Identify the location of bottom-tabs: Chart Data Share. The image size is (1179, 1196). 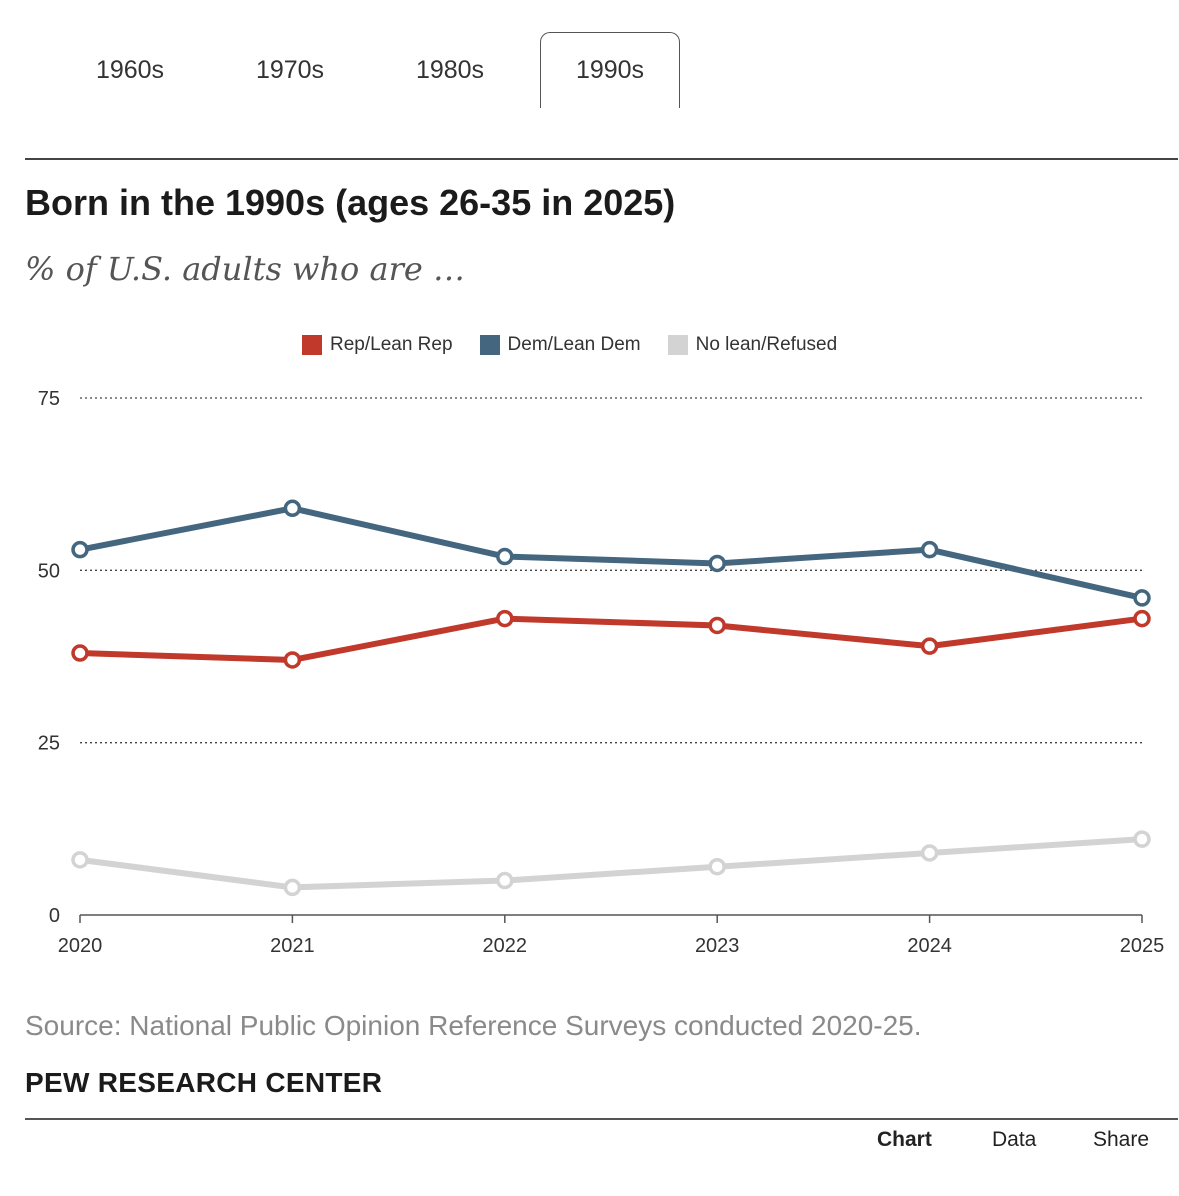
(589, 1143).